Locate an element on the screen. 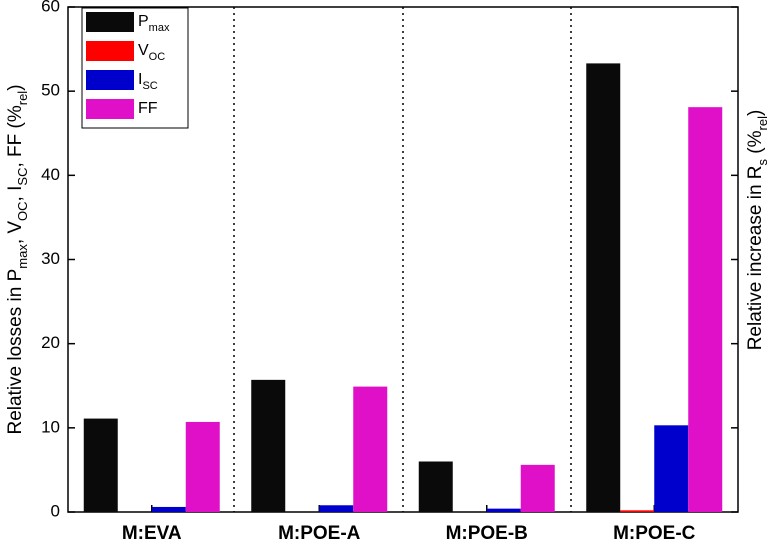  y-tick-label: 60 is located at coordinates (50, 7).